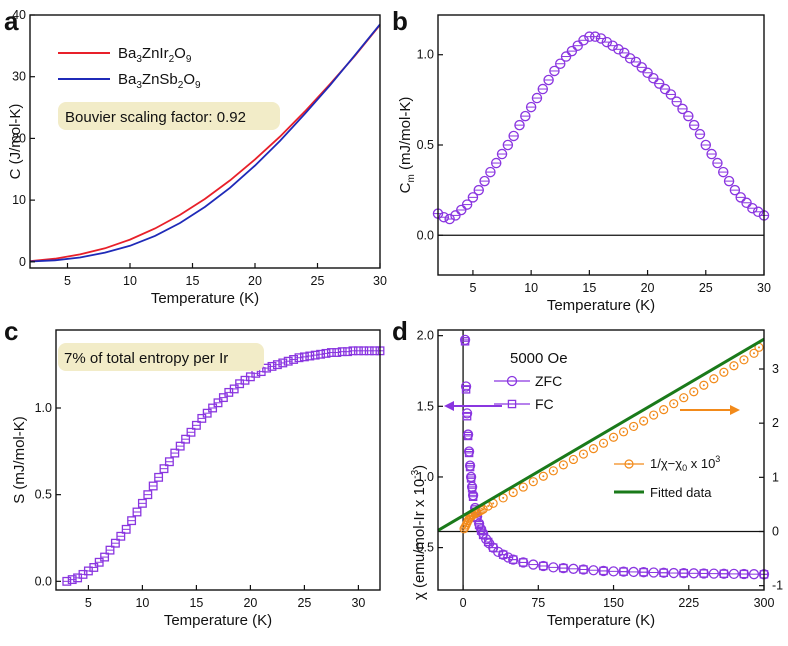  Describe the element at coordinates (19, 460) in the screenshot. I see `panel-c-ylabel: S (mJ/mol-K)` at that location.